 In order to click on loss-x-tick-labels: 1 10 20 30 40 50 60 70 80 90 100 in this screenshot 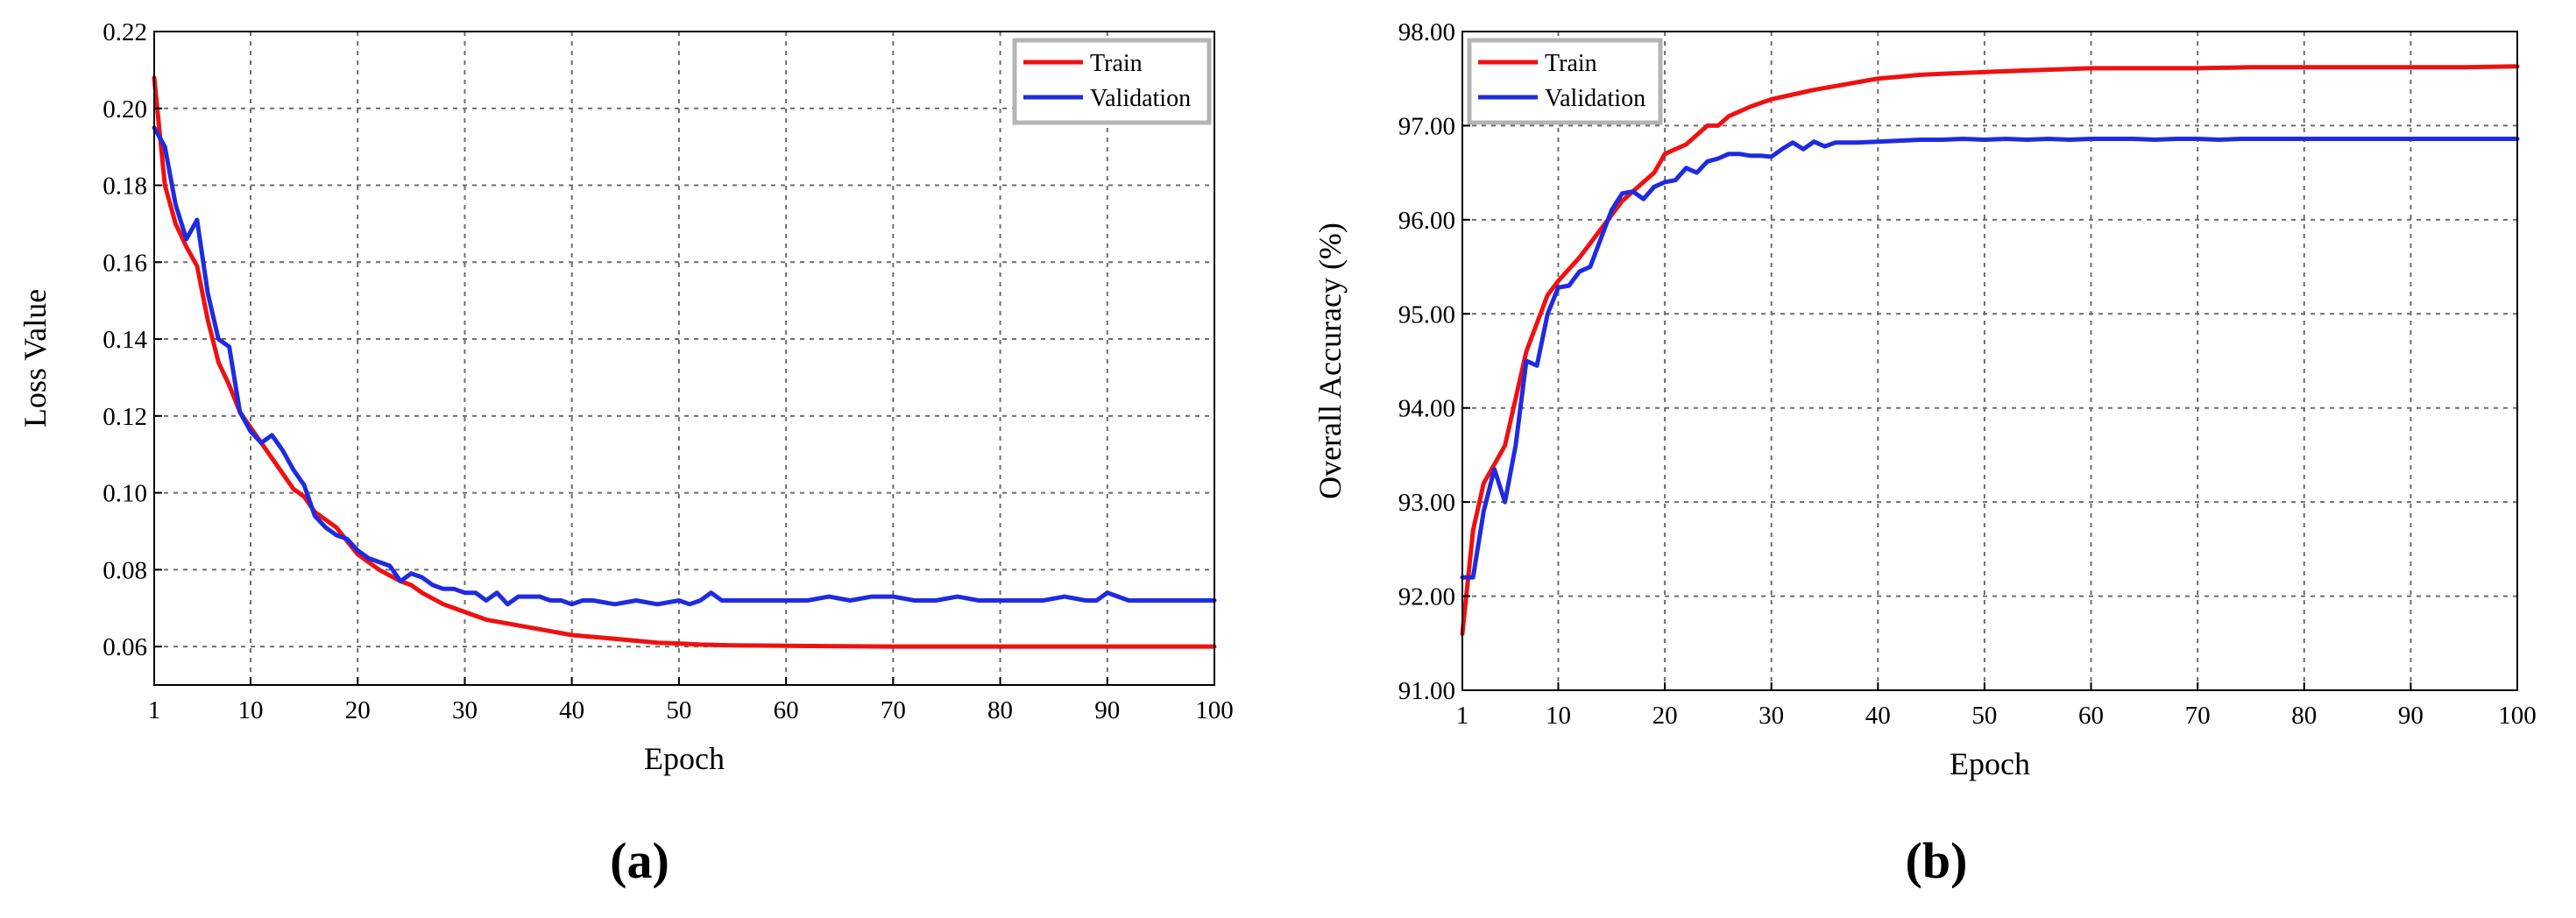, I will do `click(691, 710)`.